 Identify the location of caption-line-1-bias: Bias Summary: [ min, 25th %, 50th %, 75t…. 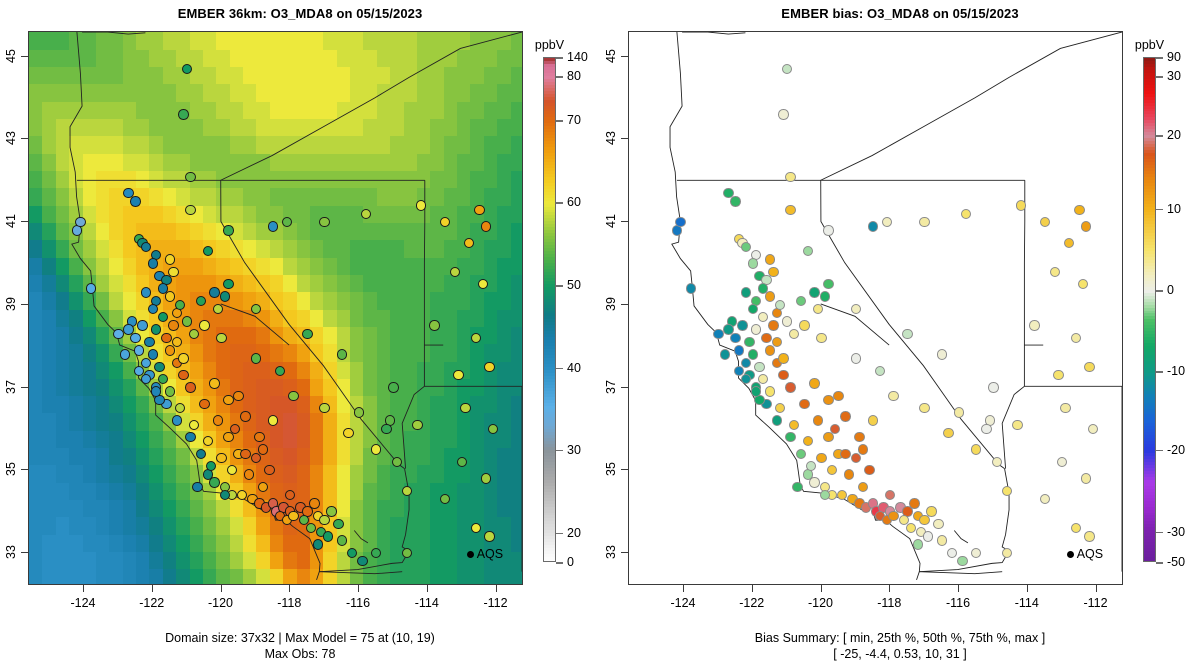
(900, 638).